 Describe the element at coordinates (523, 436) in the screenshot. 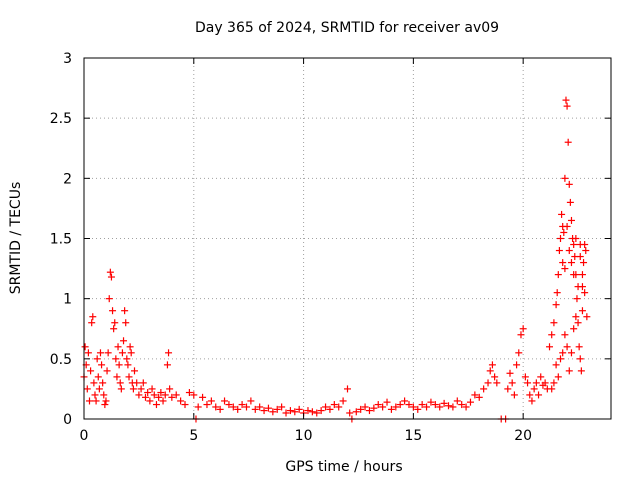

I see `x-tick-label: 20` at that location.